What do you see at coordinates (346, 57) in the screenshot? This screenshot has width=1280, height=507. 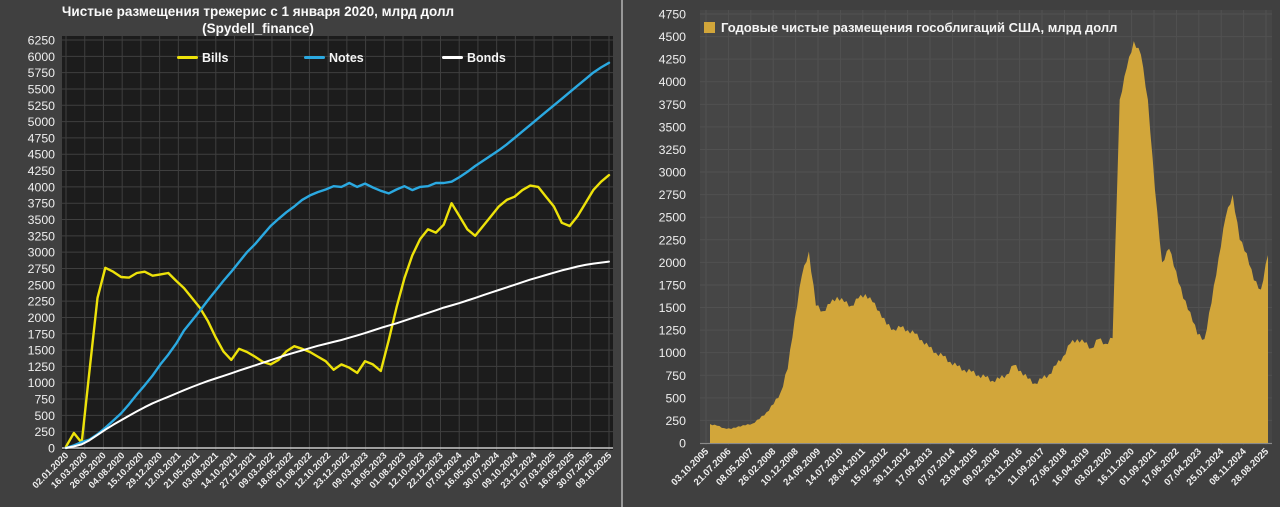 I see `notes-legend-label: Notes` at bounding box center [346, 57].